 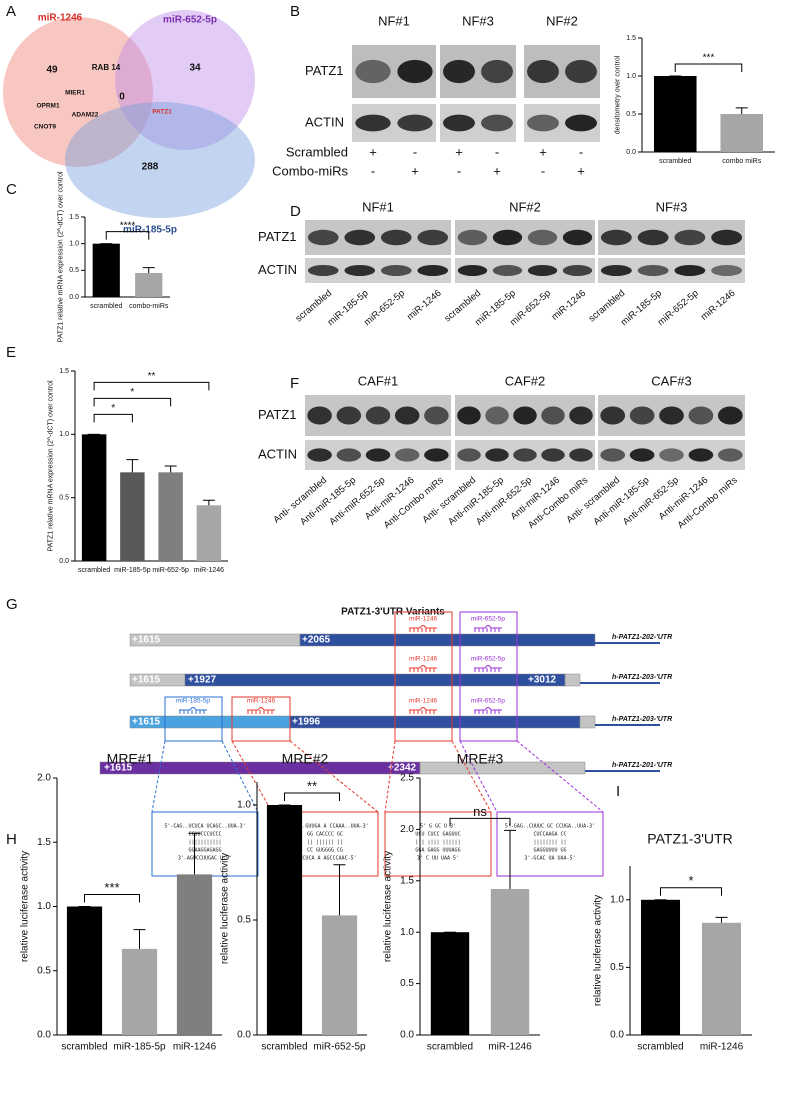 I want to click on panel-label: D, so click(x=295, y=211).